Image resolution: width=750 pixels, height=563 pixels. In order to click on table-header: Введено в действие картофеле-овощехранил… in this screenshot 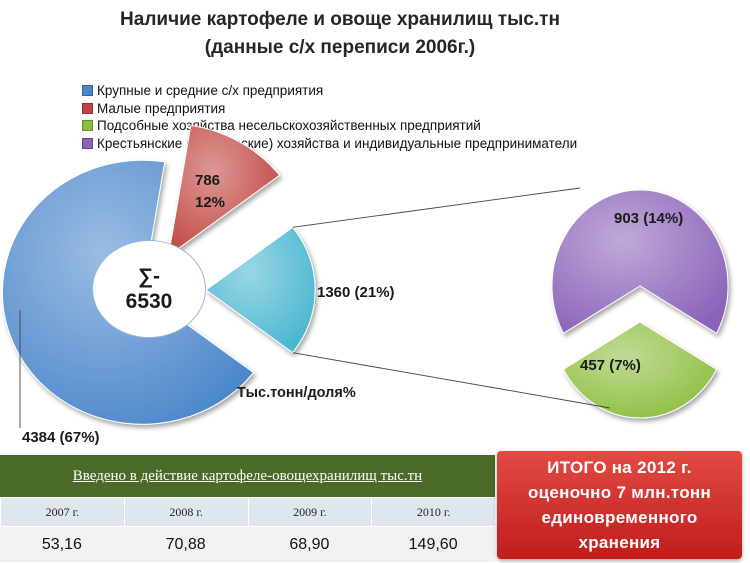, I will do `click(247, 476)`.